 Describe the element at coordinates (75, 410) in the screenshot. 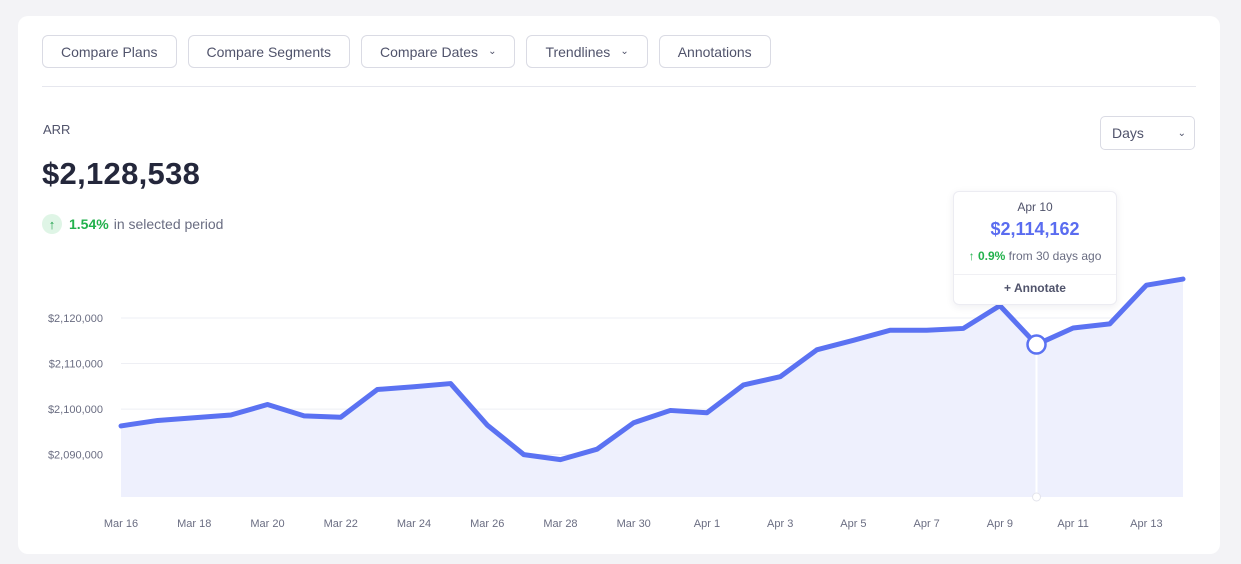

I see `y-tick-label: $2,100,000` at that location.